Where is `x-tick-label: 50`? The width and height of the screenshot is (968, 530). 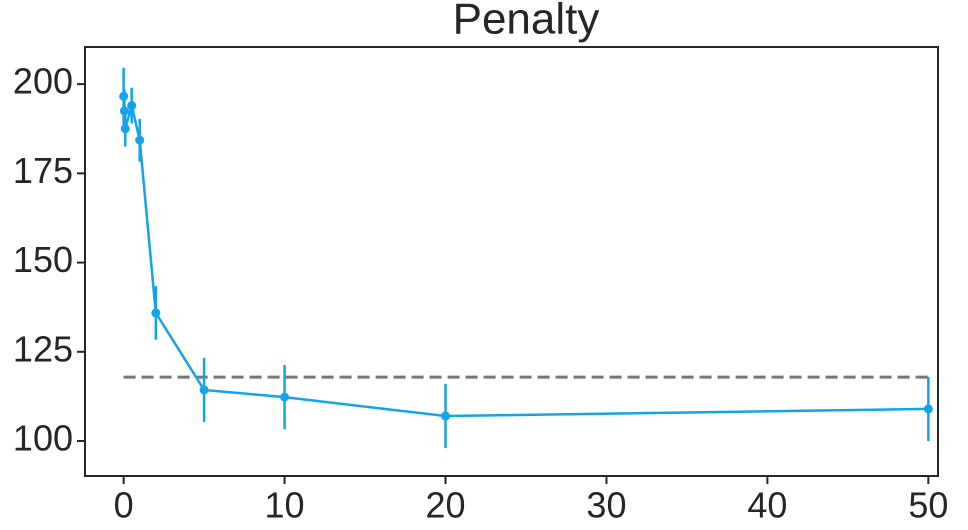
x-tick-label: 50 is located at coordinates (928, 505).